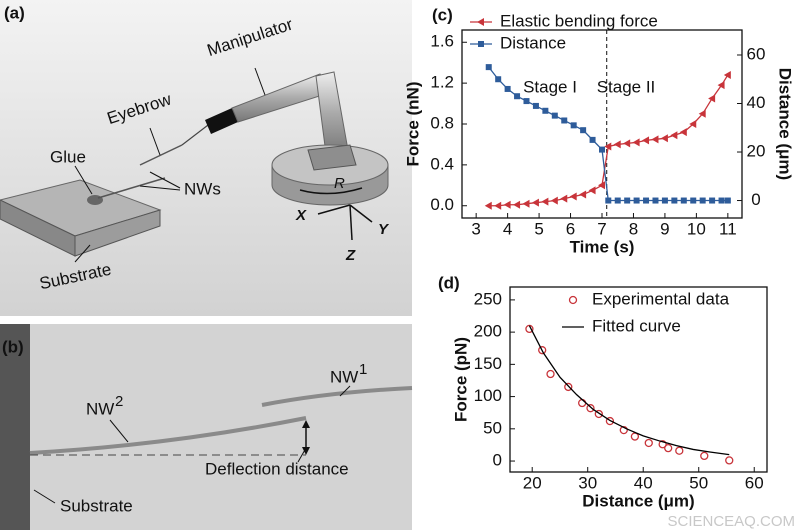 This screenshot has height=530, width=800. Describe the element at coordinates (277, 468) in the screenshot. I see `label: Deflection distance` at that location.